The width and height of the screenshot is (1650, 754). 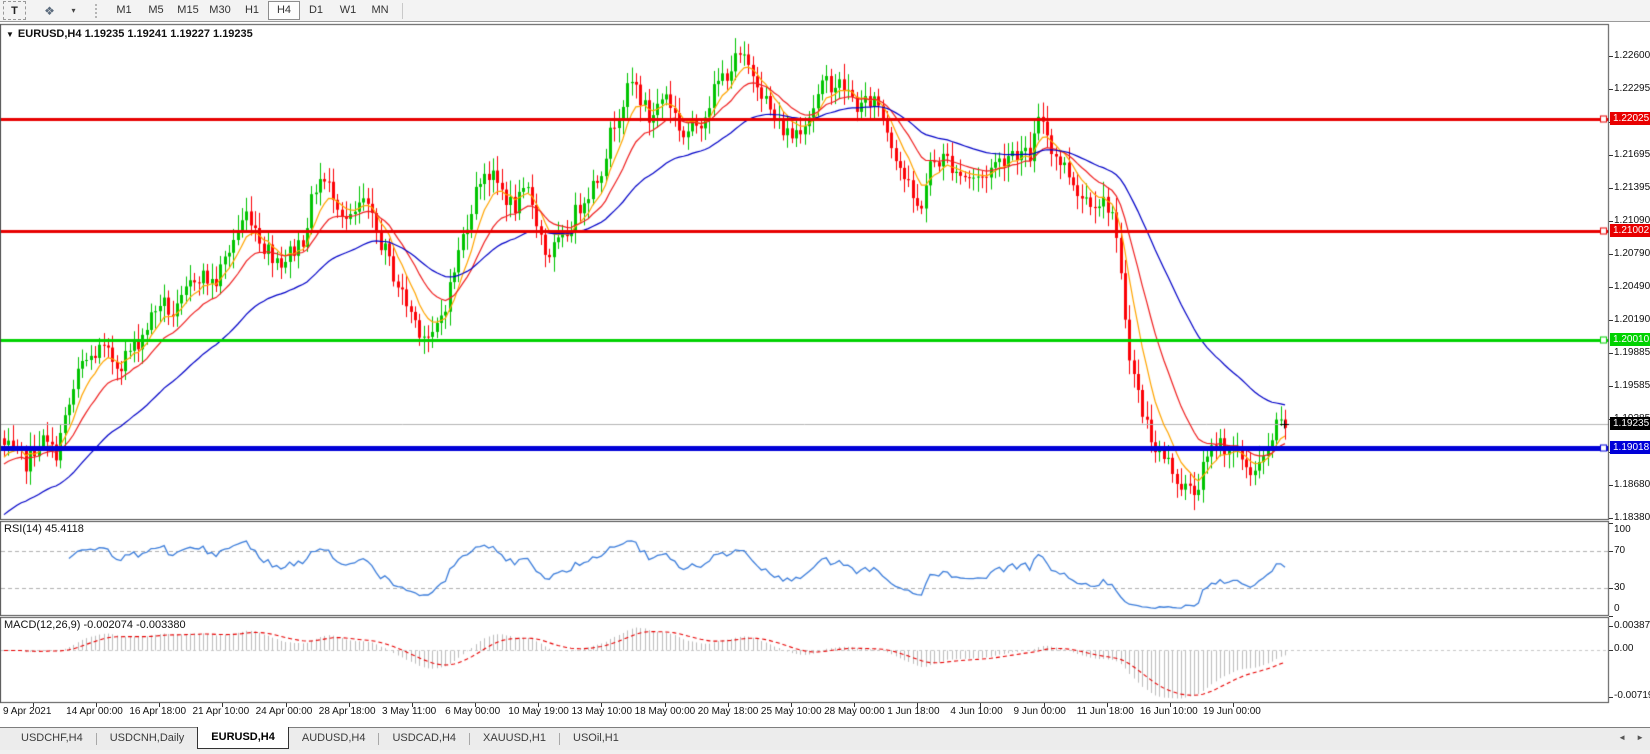 I want to click on timeframe-button-m1: M1, so click(x=124, y=10).